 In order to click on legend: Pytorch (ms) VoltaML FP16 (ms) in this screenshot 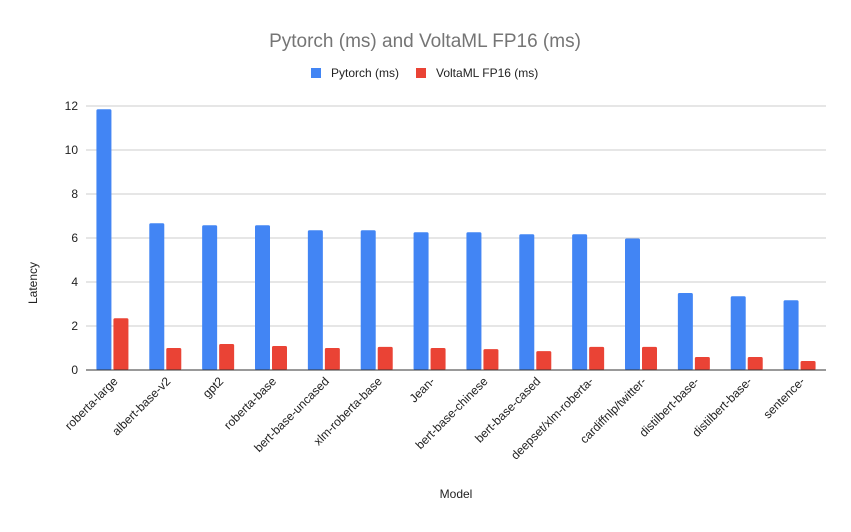, I will do `click(424, 73)`.